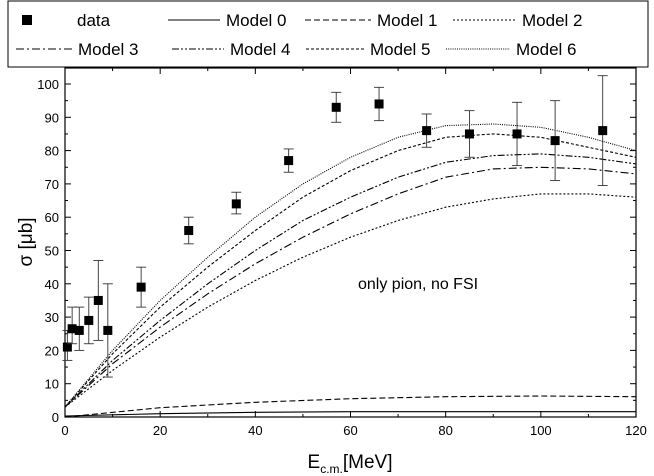 This screenshot has height=476, width=654. Describe the element at coordinates (52, 217) in the screenshot. I see `y-tick-label: 60` at that location.